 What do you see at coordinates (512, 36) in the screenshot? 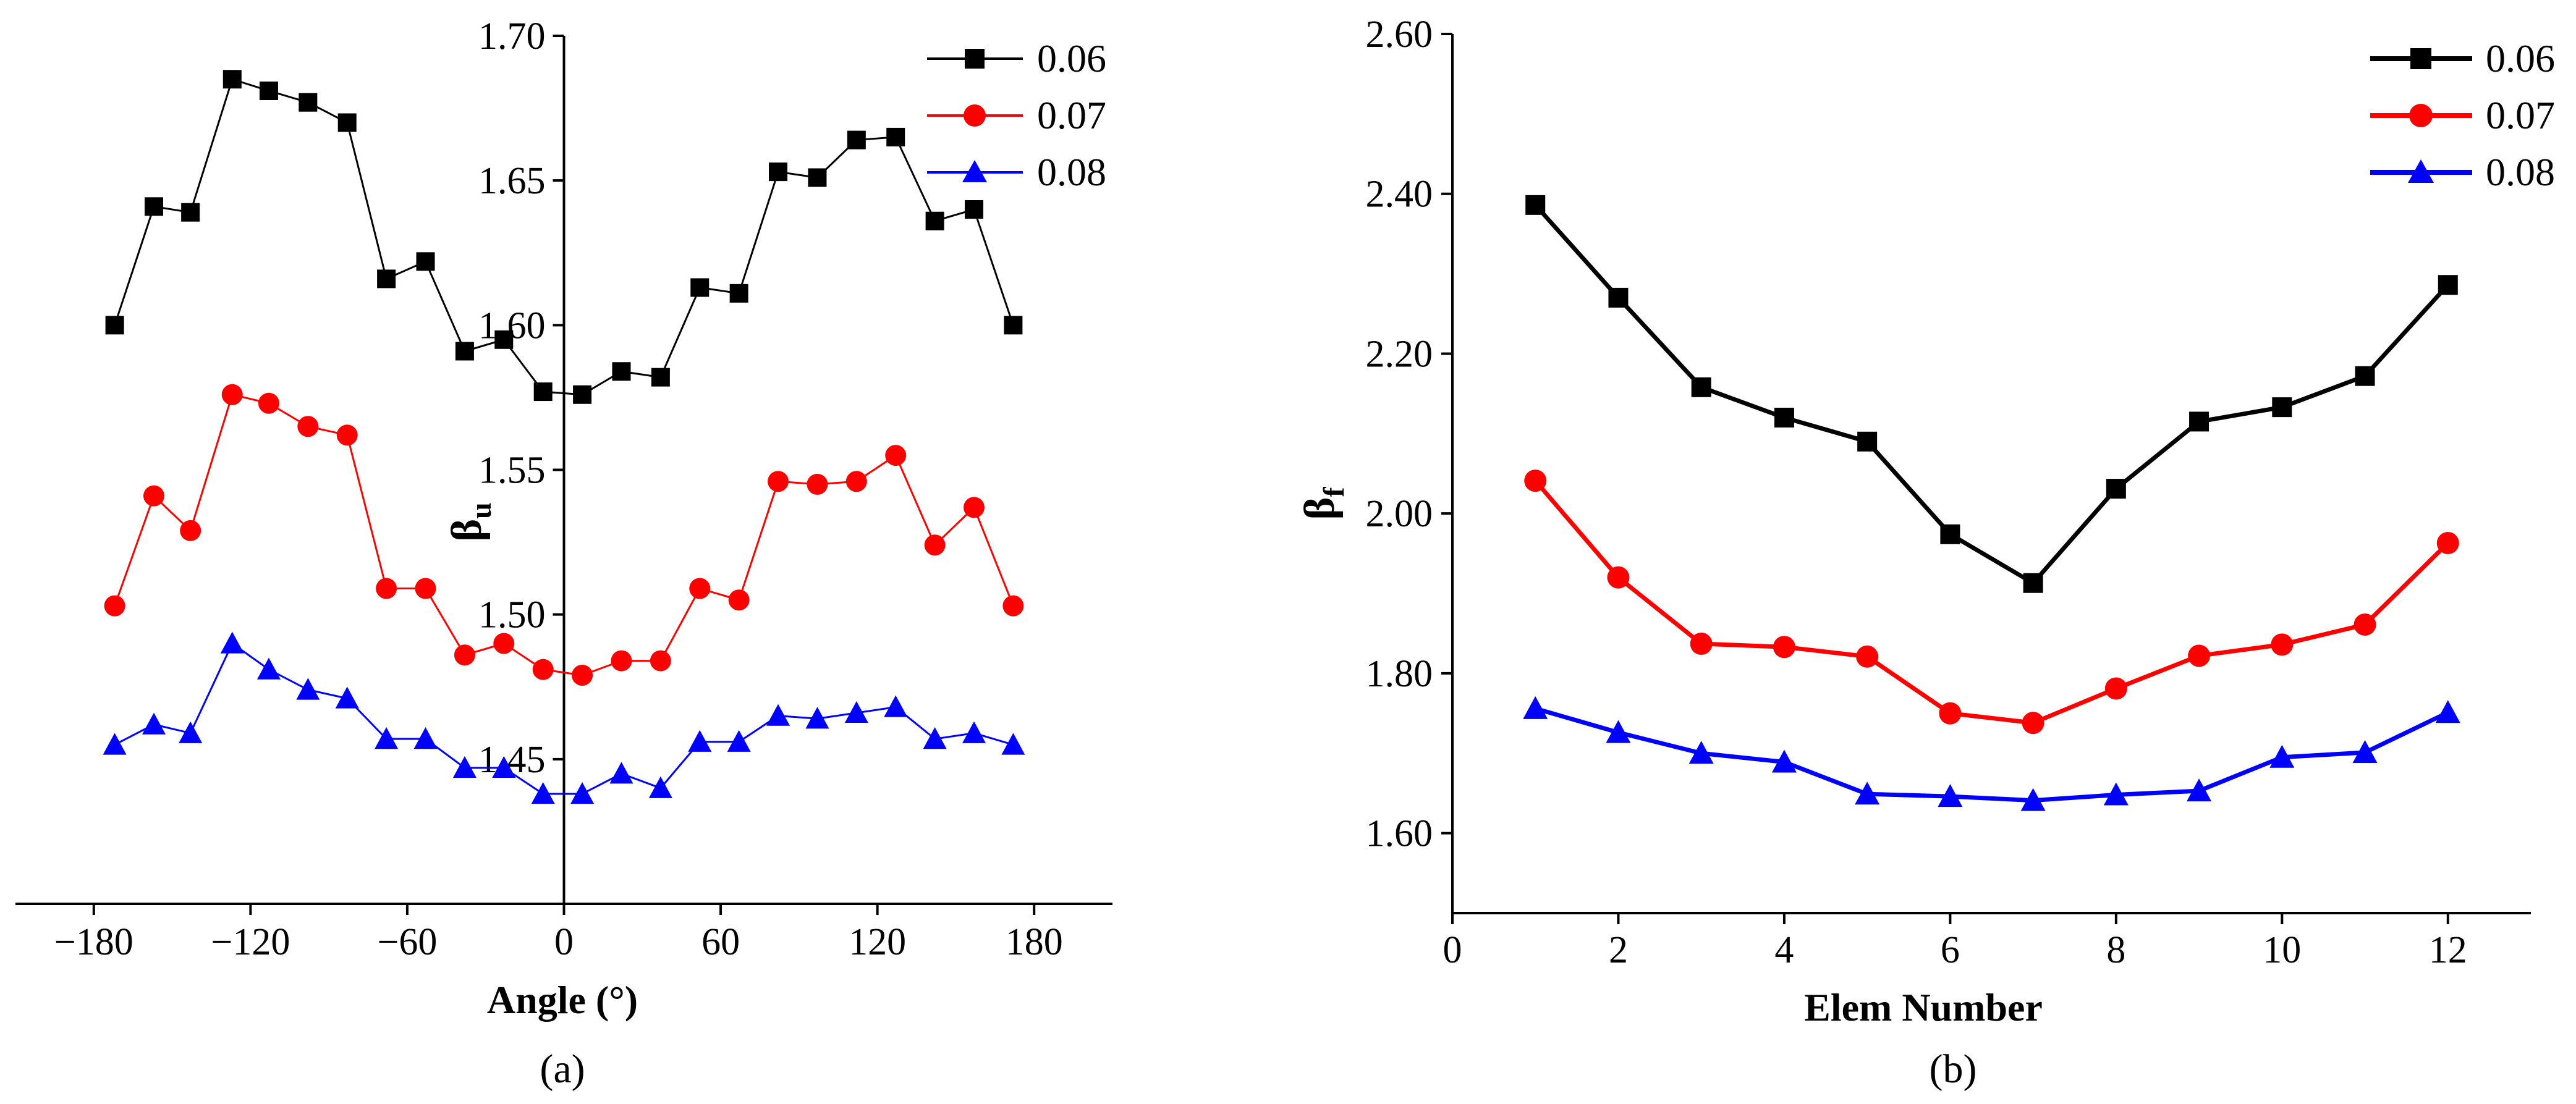
I see `chart-a-y-tick-label: 1.70` at bounding box center [512, 36].